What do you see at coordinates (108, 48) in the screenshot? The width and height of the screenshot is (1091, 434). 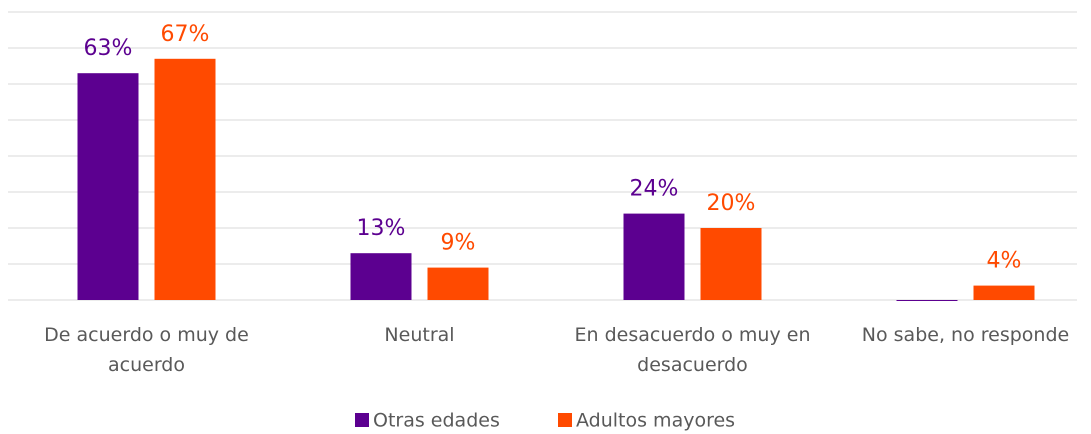 I see `data-label: 63%` at bounding box center [108, 48].